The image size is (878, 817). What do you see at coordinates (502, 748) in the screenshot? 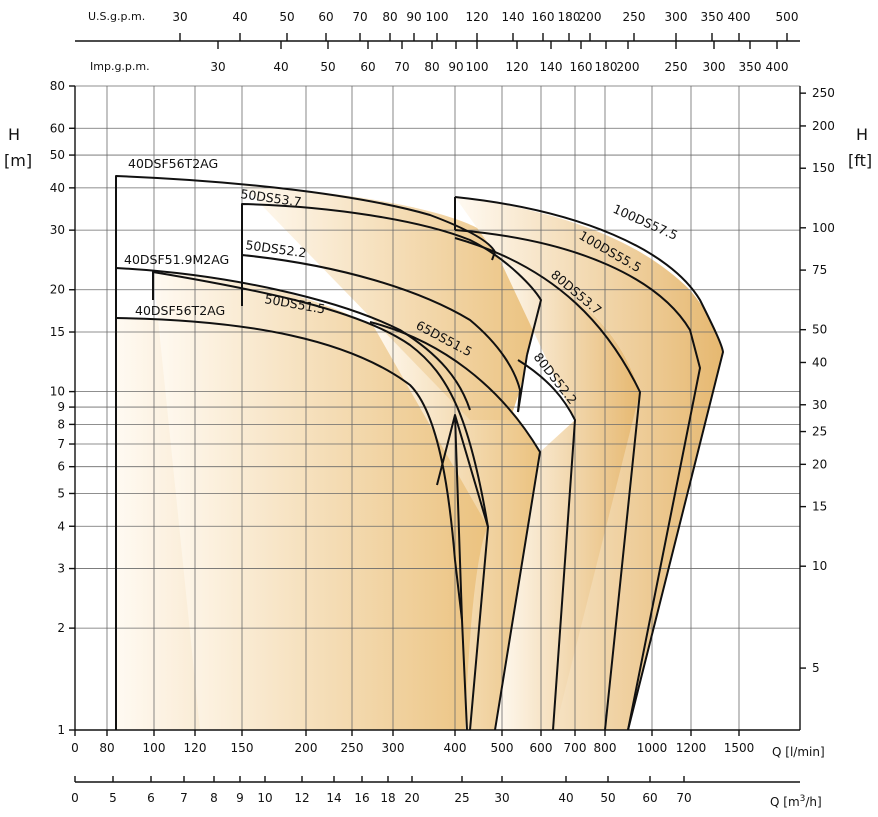
I see `x-lpm-tick-label-500: 500` at bounding box center [502, 748].